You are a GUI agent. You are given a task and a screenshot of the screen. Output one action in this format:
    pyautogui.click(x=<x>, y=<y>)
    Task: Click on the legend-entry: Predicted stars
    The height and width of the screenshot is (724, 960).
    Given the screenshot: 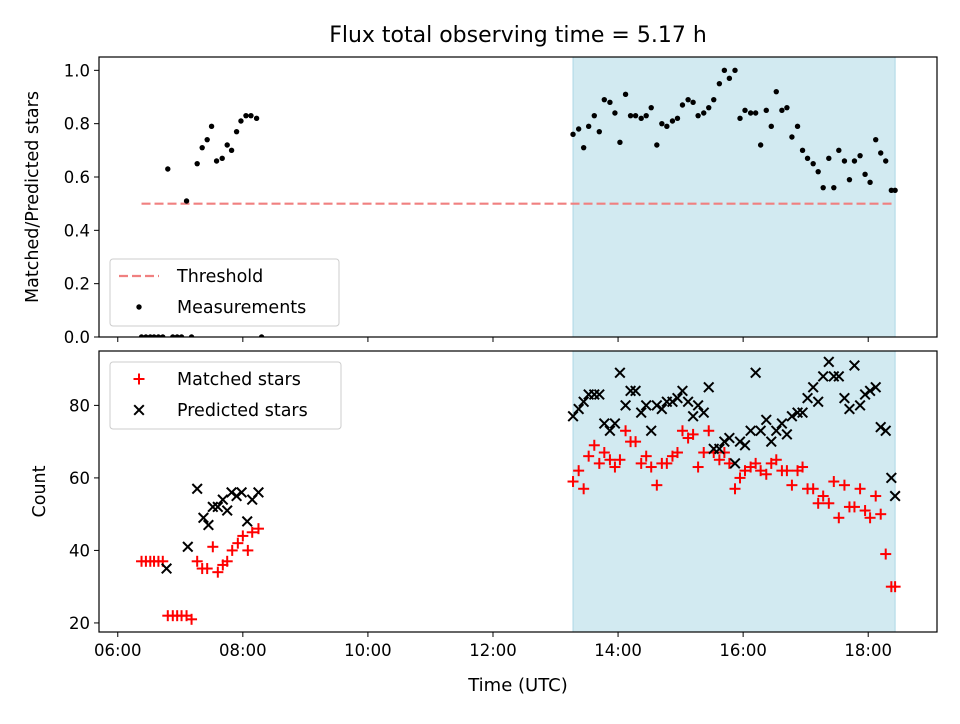 What is the action you would take?
    pyautogui.click(x=220, y=411)
    